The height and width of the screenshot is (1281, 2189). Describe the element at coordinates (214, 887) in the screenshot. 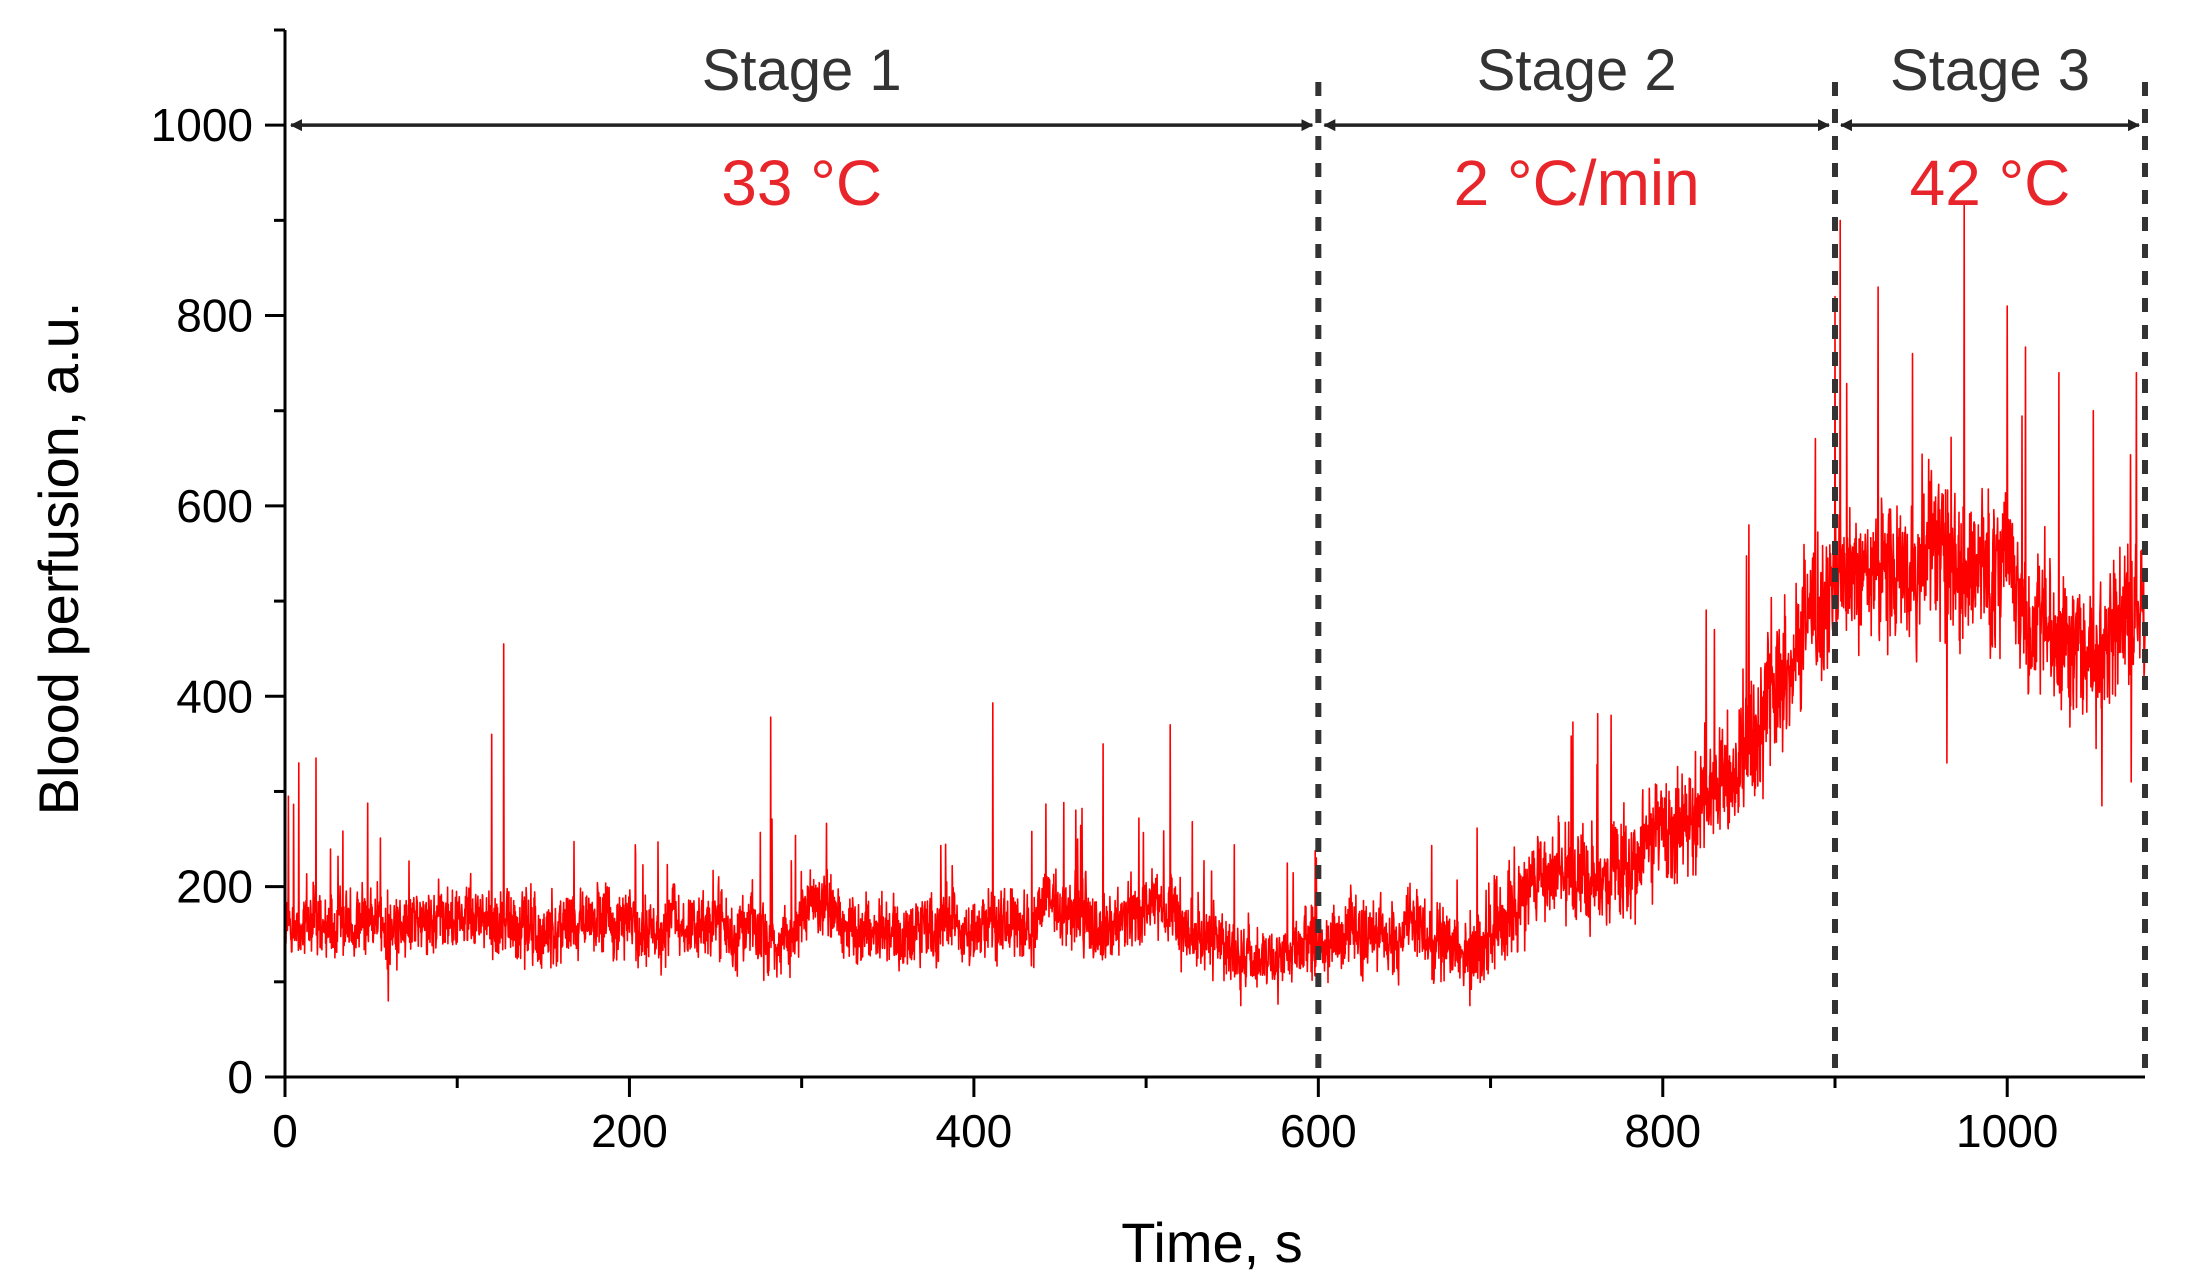

I see `y-tick-label: 200` at that location.